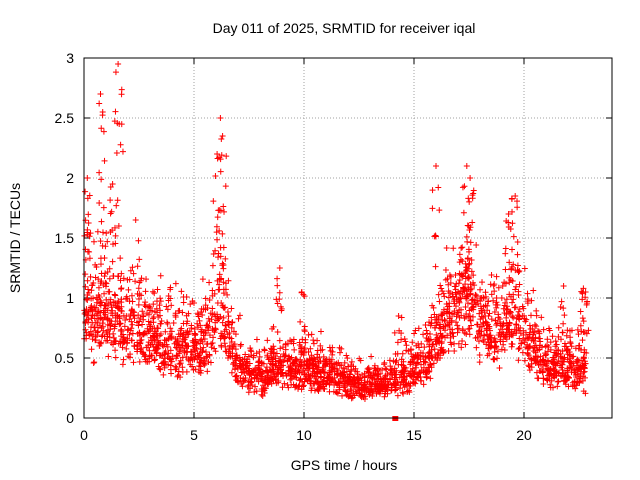  Describe the element at coordinates (70, 58) in the screenshot. I see `y-tick-label: 3` at that location.